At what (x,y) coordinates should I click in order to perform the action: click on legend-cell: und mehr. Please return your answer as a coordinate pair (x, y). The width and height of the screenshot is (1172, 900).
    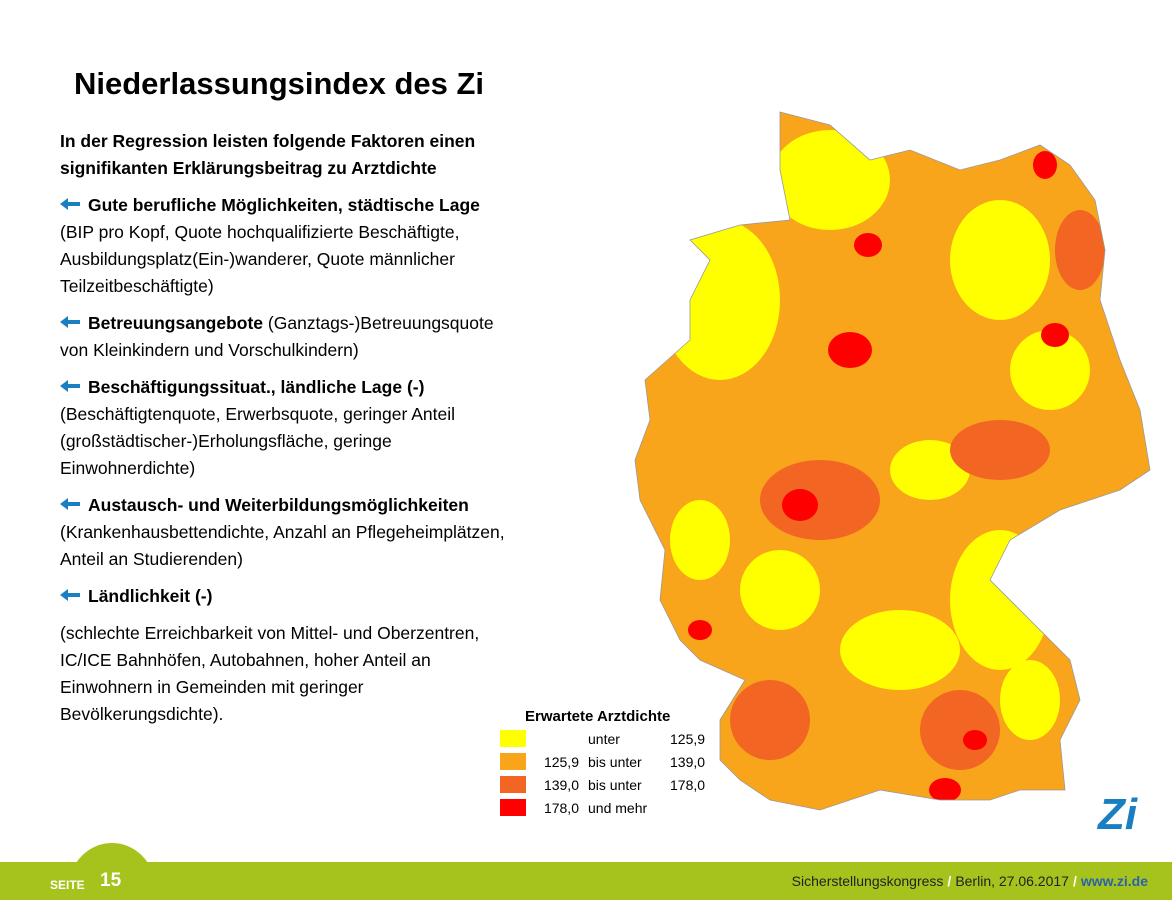
    Looking at the image, I should click on (628, 807).